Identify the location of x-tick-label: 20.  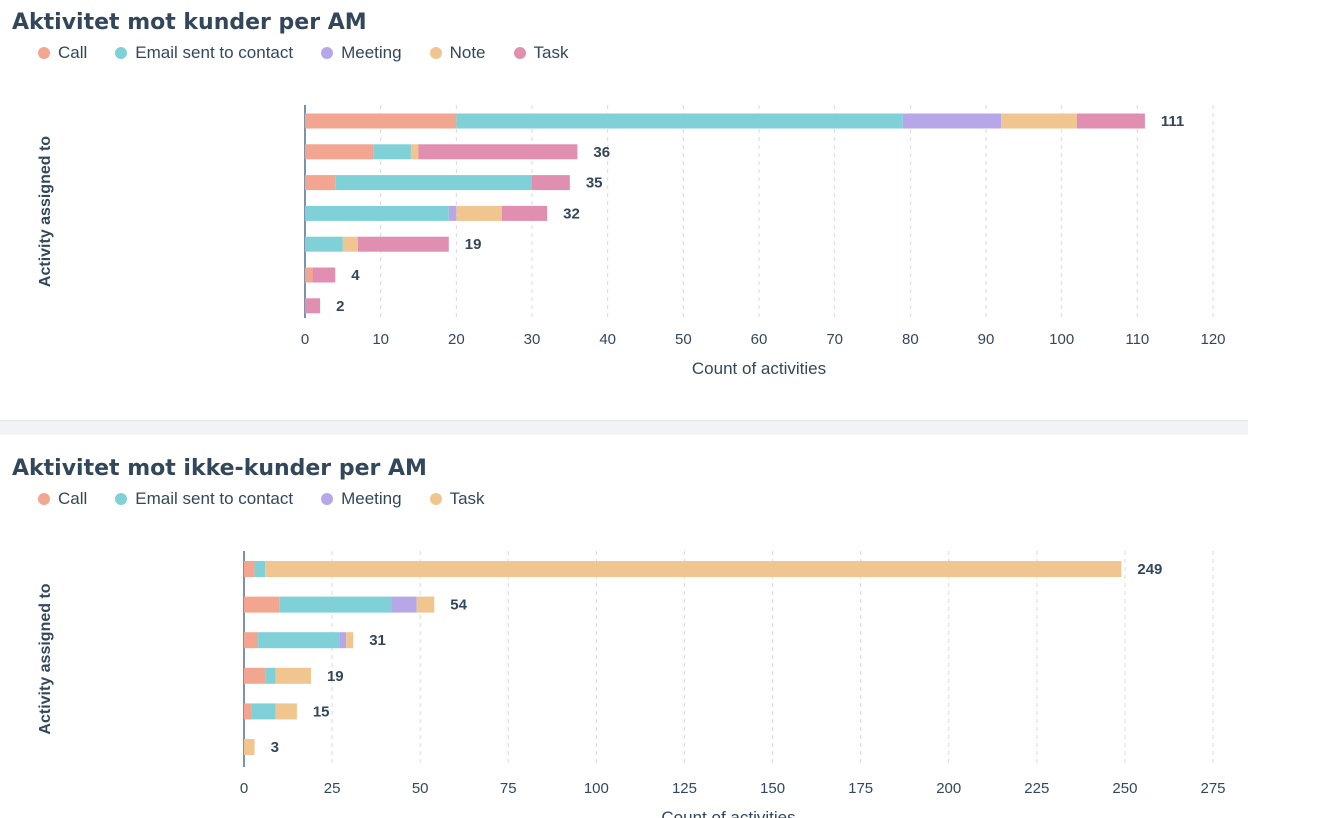
(456, 339).